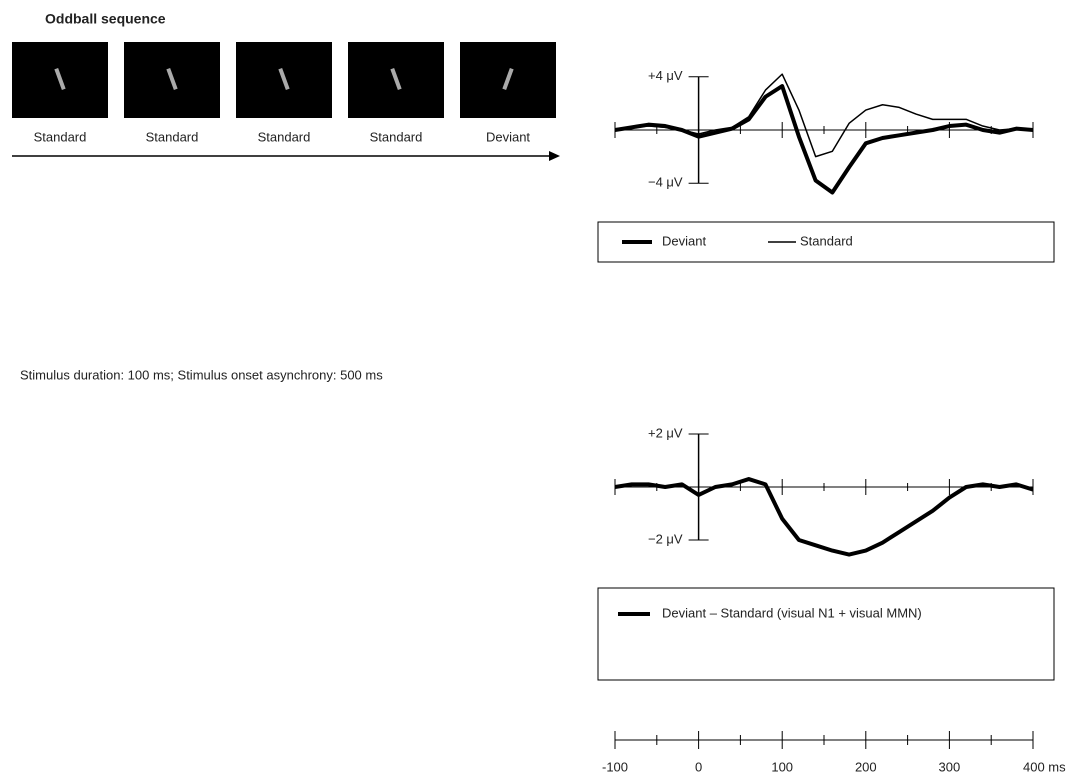  What do you see at coordinates (950, 766) in the screenshot?
I see `x-tick-label: 300` at bounding box center [950, 766].